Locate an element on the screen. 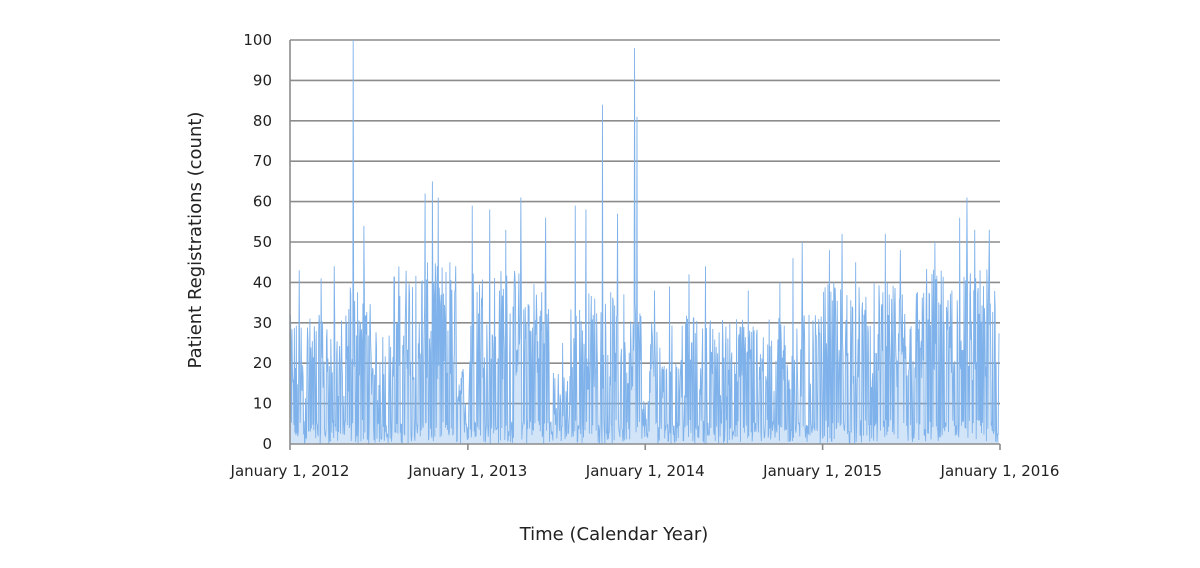  y-tick-label-70: 70 is located at coordinates (262, 161).